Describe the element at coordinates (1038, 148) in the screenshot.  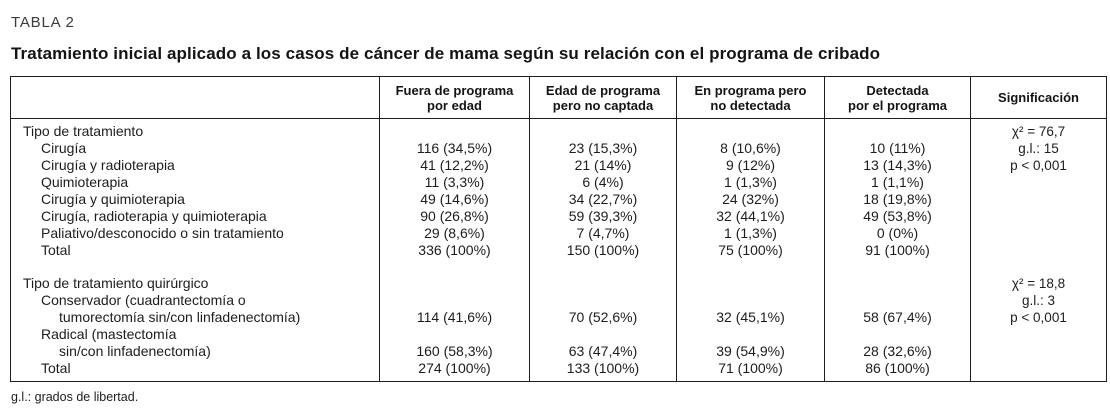
I see `significance-cell: g.l.: 15` at that location.